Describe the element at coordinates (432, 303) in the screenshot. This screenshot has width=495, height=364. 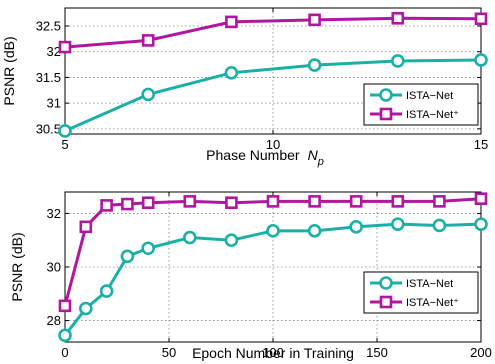
I see `c2-legend-ista-net-plus-label: ISTA−Net⁺` at that location.